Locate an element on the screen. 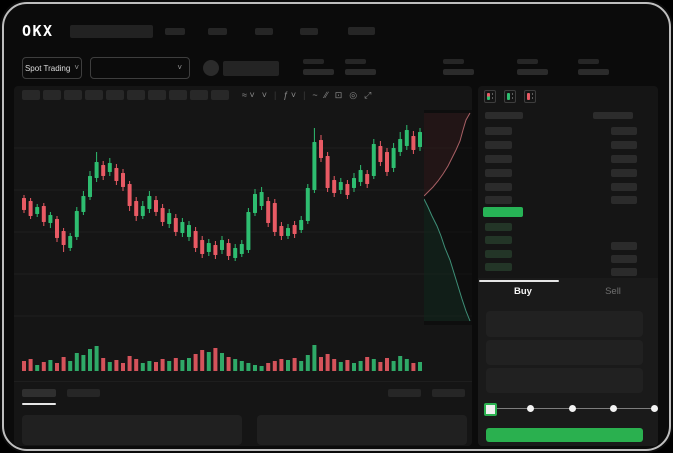 This screenshot has width=673, height=453. indicators-icon: ƒ ˅ is located at coordinates (290, 95).